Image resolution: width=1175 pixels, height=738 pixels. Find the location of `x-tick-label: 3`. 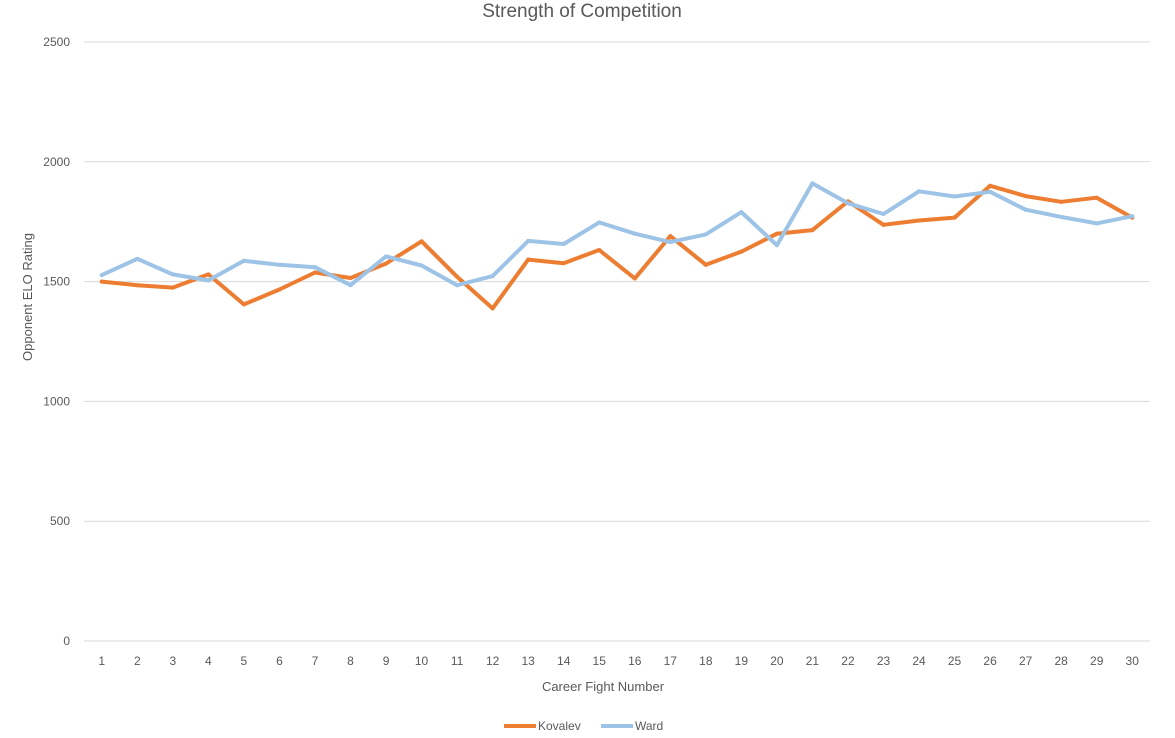

x-tick-label: 3 is located at coordinates (172, 661).